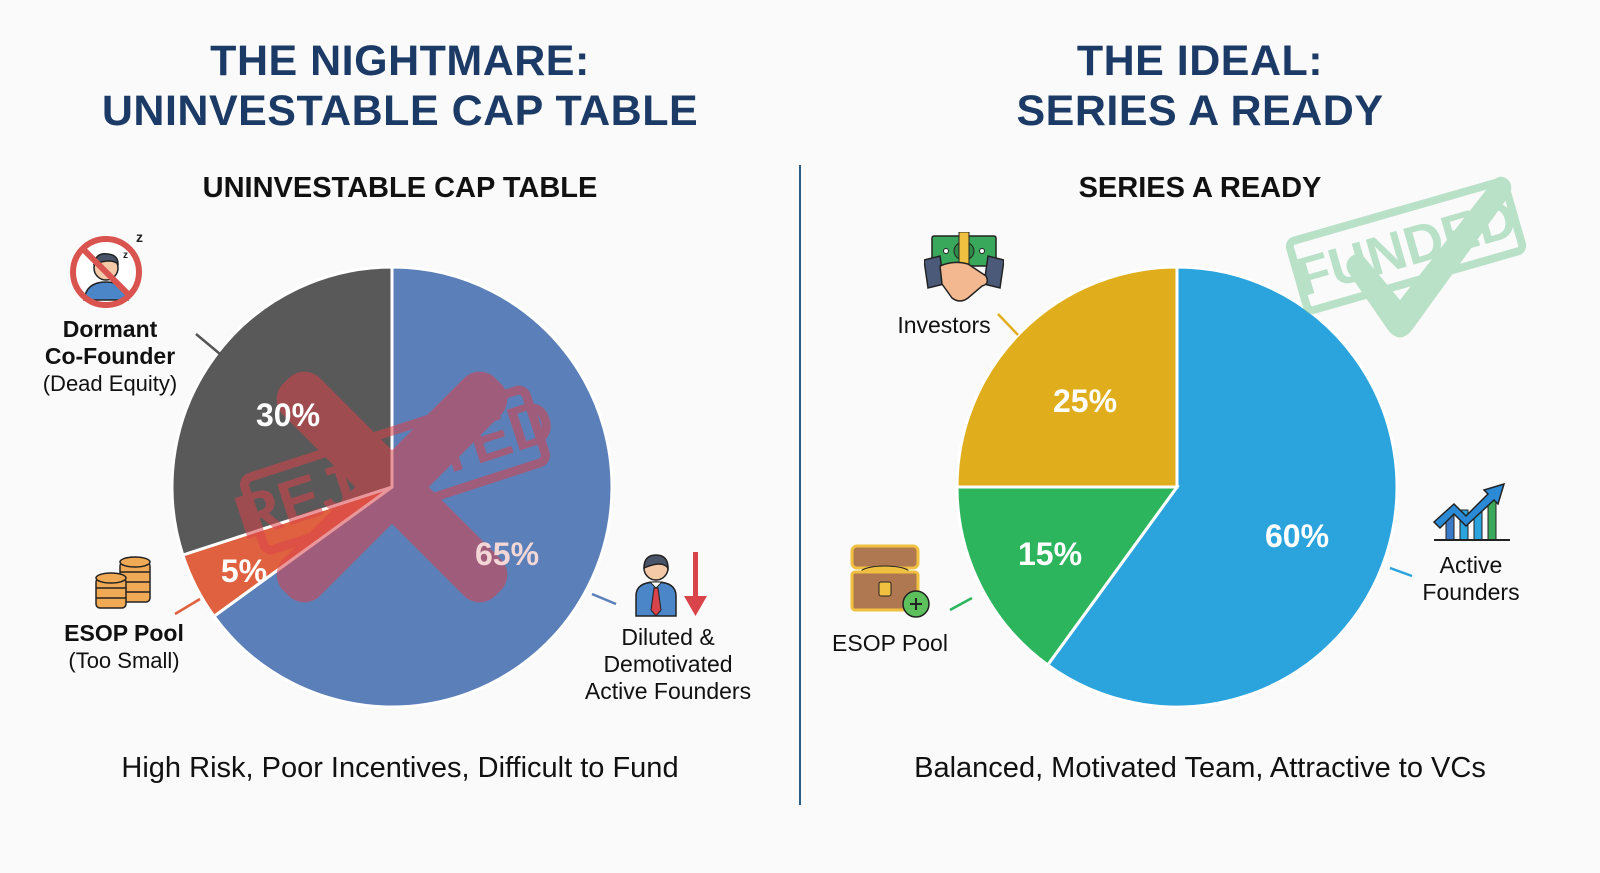 This screenshot has width=1600, height=873. I want to click on diluted-founder-down-arrow-icon, so click(671, 584).